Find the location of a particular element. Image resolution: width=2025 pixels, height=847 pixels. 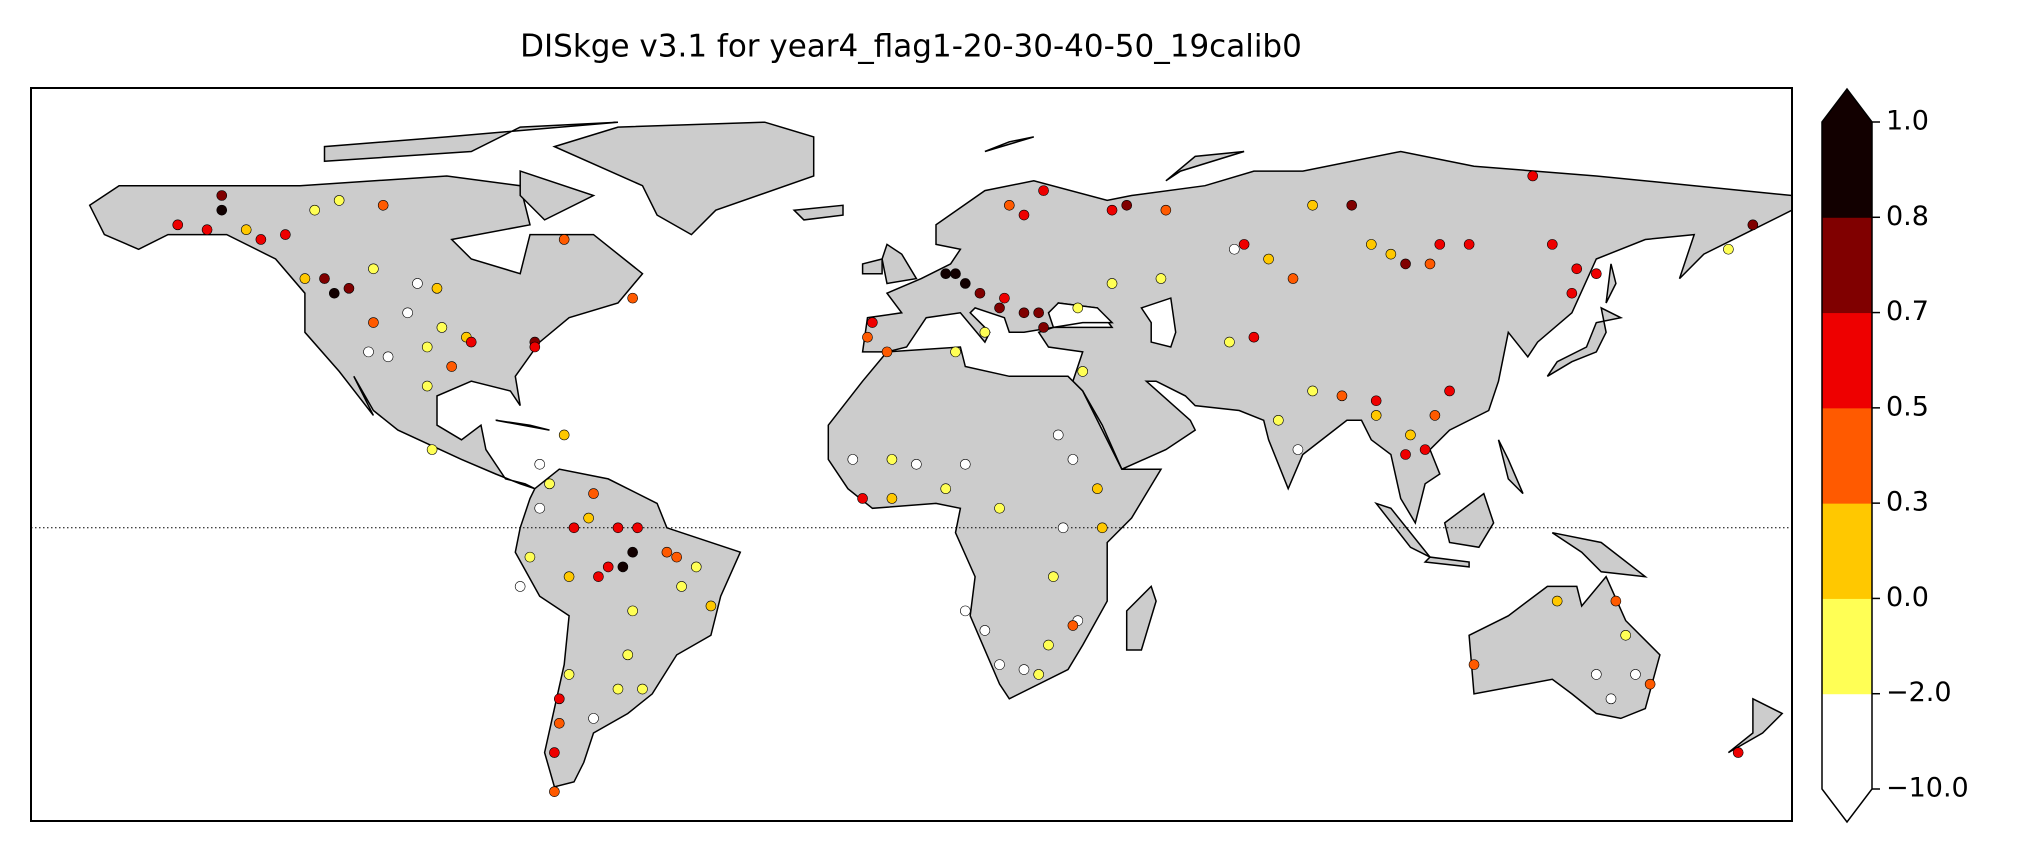

colorbar-tick-label: 0.7 is located at coordinates (1907, 311).